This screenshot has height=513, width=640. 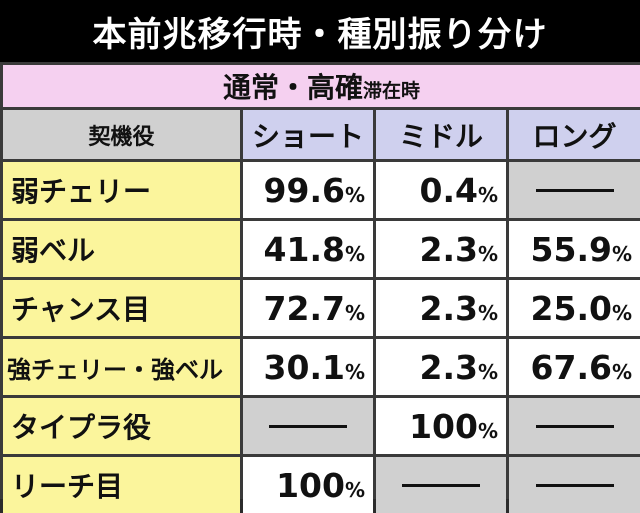 I want to click on value-cell: 72.7%, so click(x=308, y=308).